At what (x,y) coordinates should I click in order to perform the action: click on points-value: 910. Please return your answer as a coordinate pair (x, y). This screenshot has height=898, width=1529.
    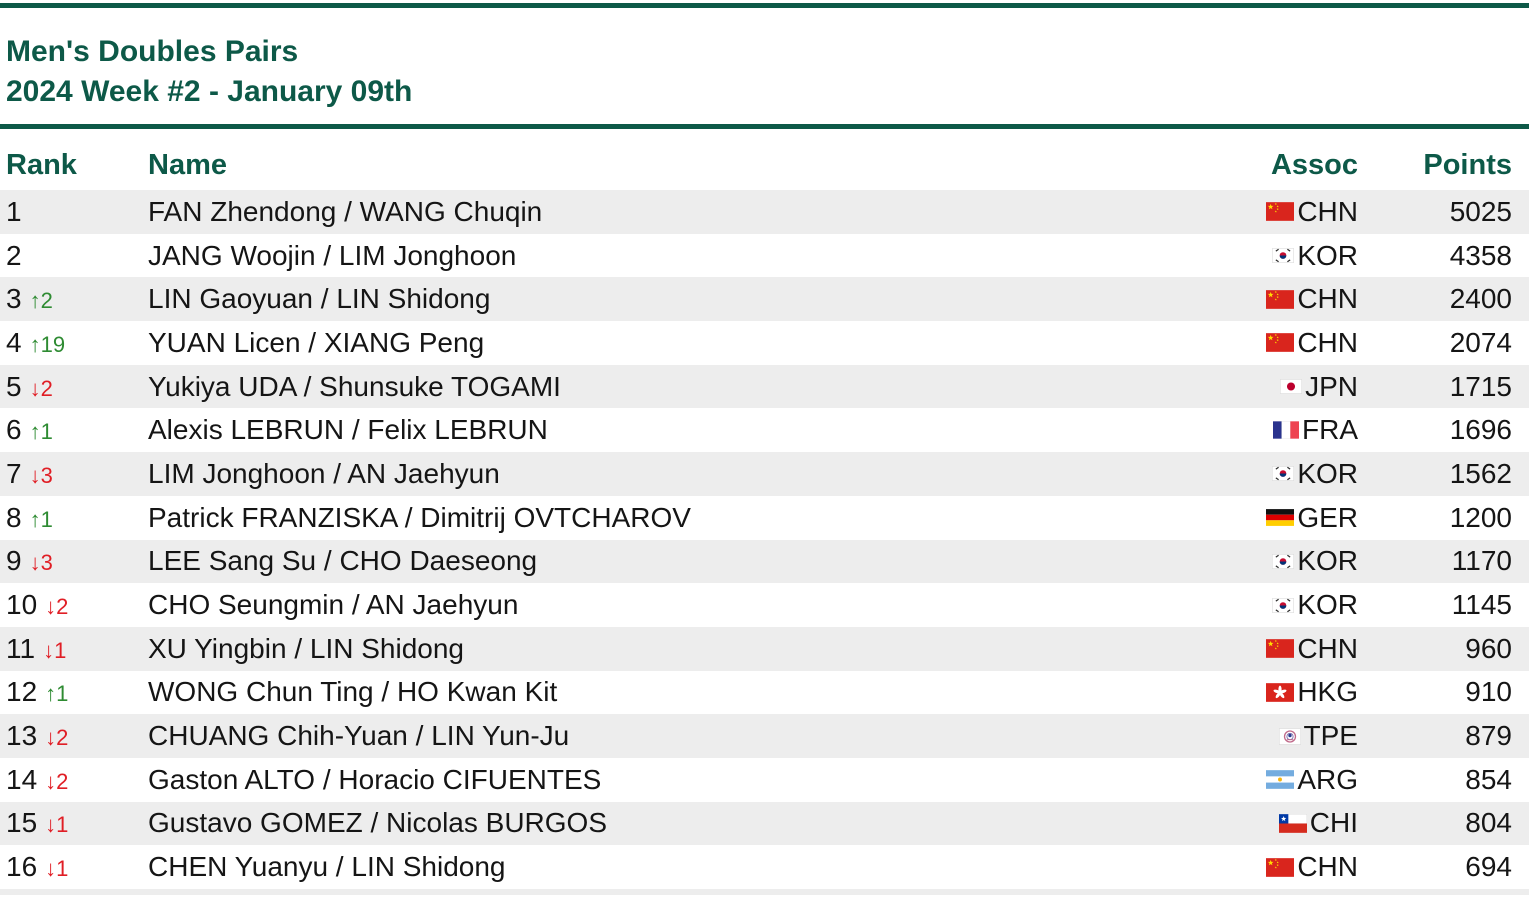
    Looking at the image, I should click on (1488, 692).